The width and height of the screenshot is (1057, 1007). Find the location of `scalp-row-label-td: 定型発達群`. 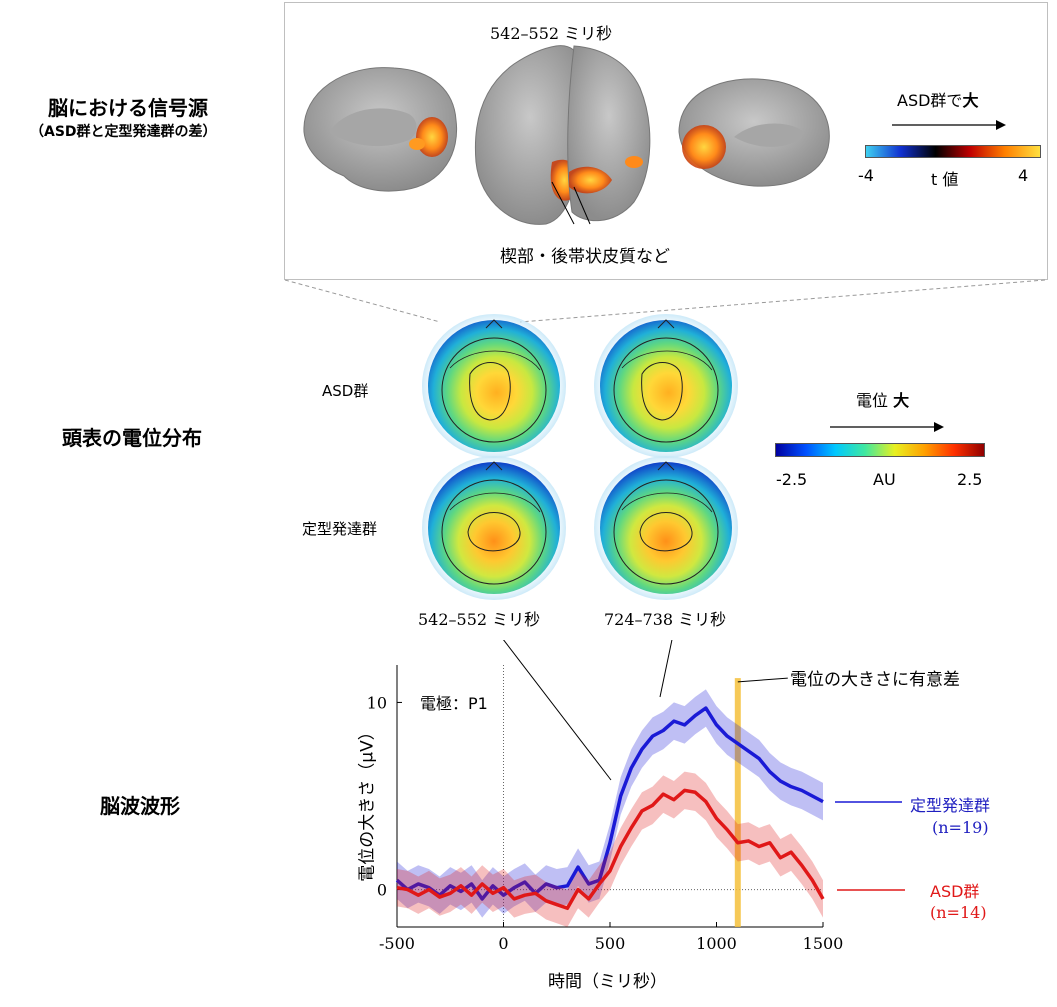

scalp-row-label-td: 定型発達群 is located at coordinates (340, 529).